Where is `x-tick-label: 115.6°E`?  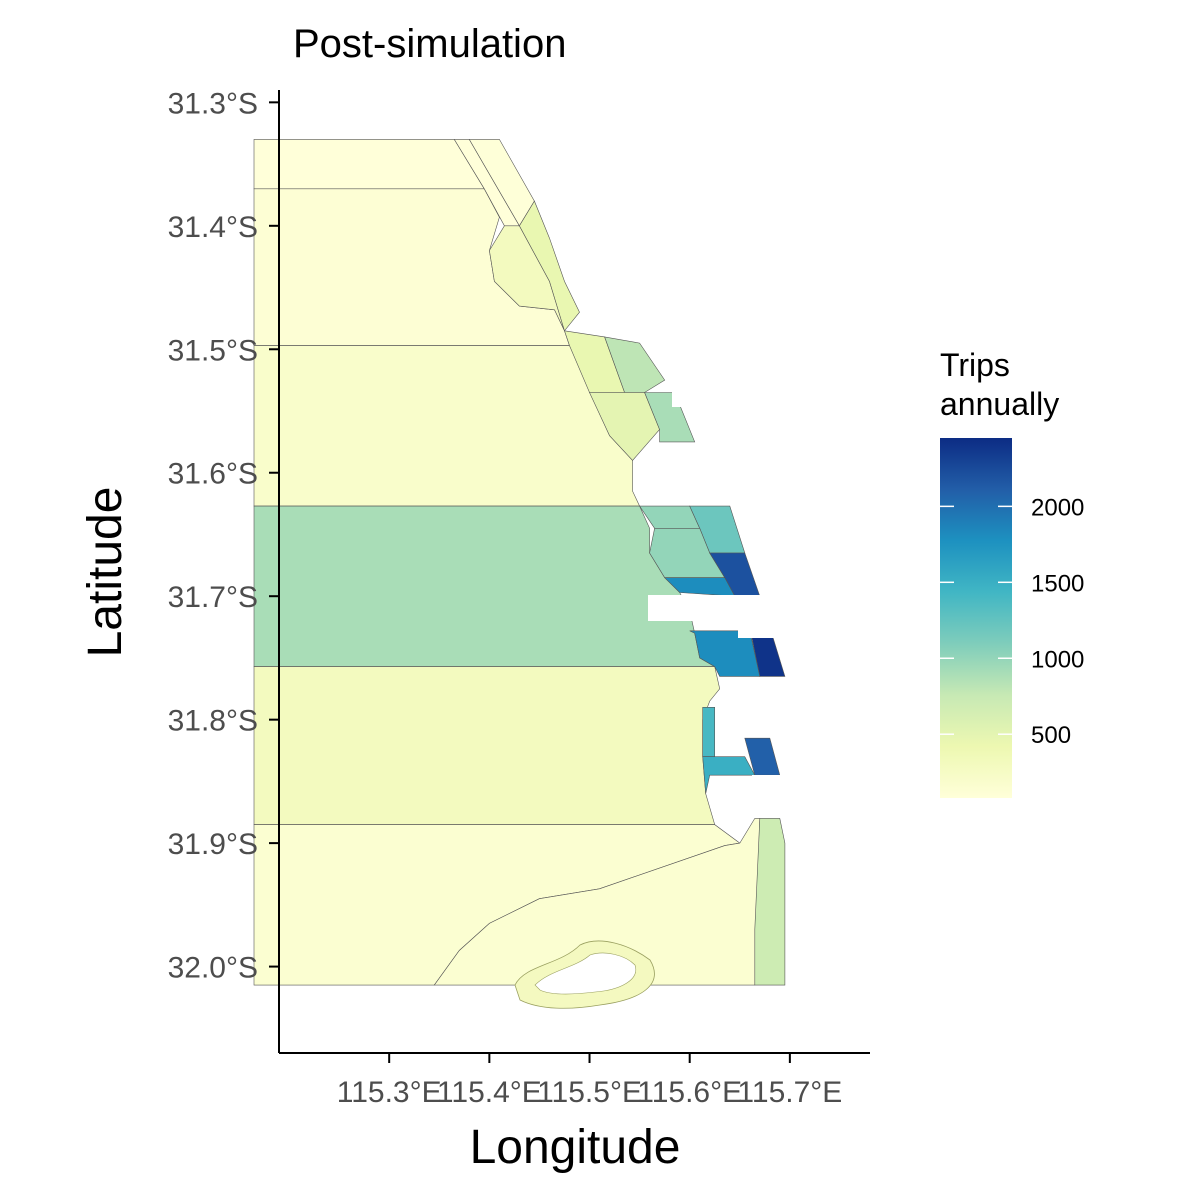
x-tick-label: 115.6°E is located at coordinates (689, 1092).